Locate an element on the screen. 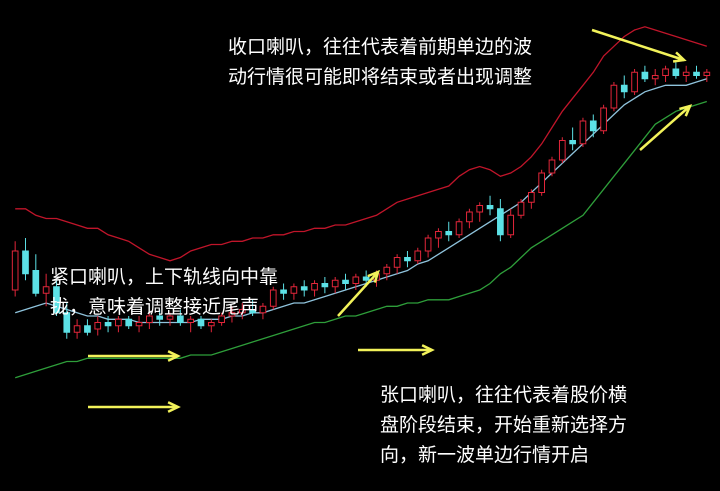 This screenshot has height=491, width=720. annotation-bottom-line-1: 张口喇叭，往往代表着股价横 is located at coordinates (504, 395).